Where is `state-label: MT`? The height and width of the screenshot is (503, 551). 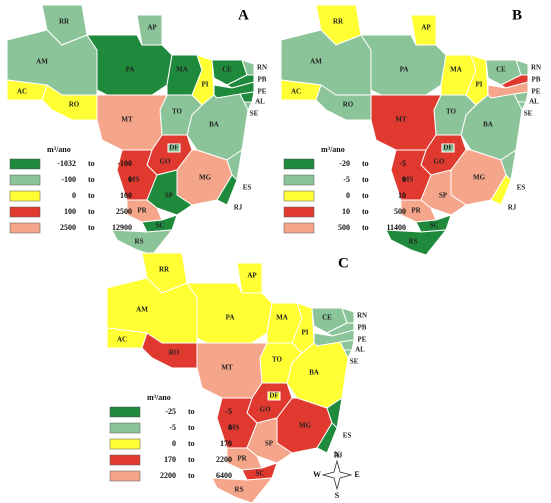
state-label: MT is located at coordinates (127, 120).